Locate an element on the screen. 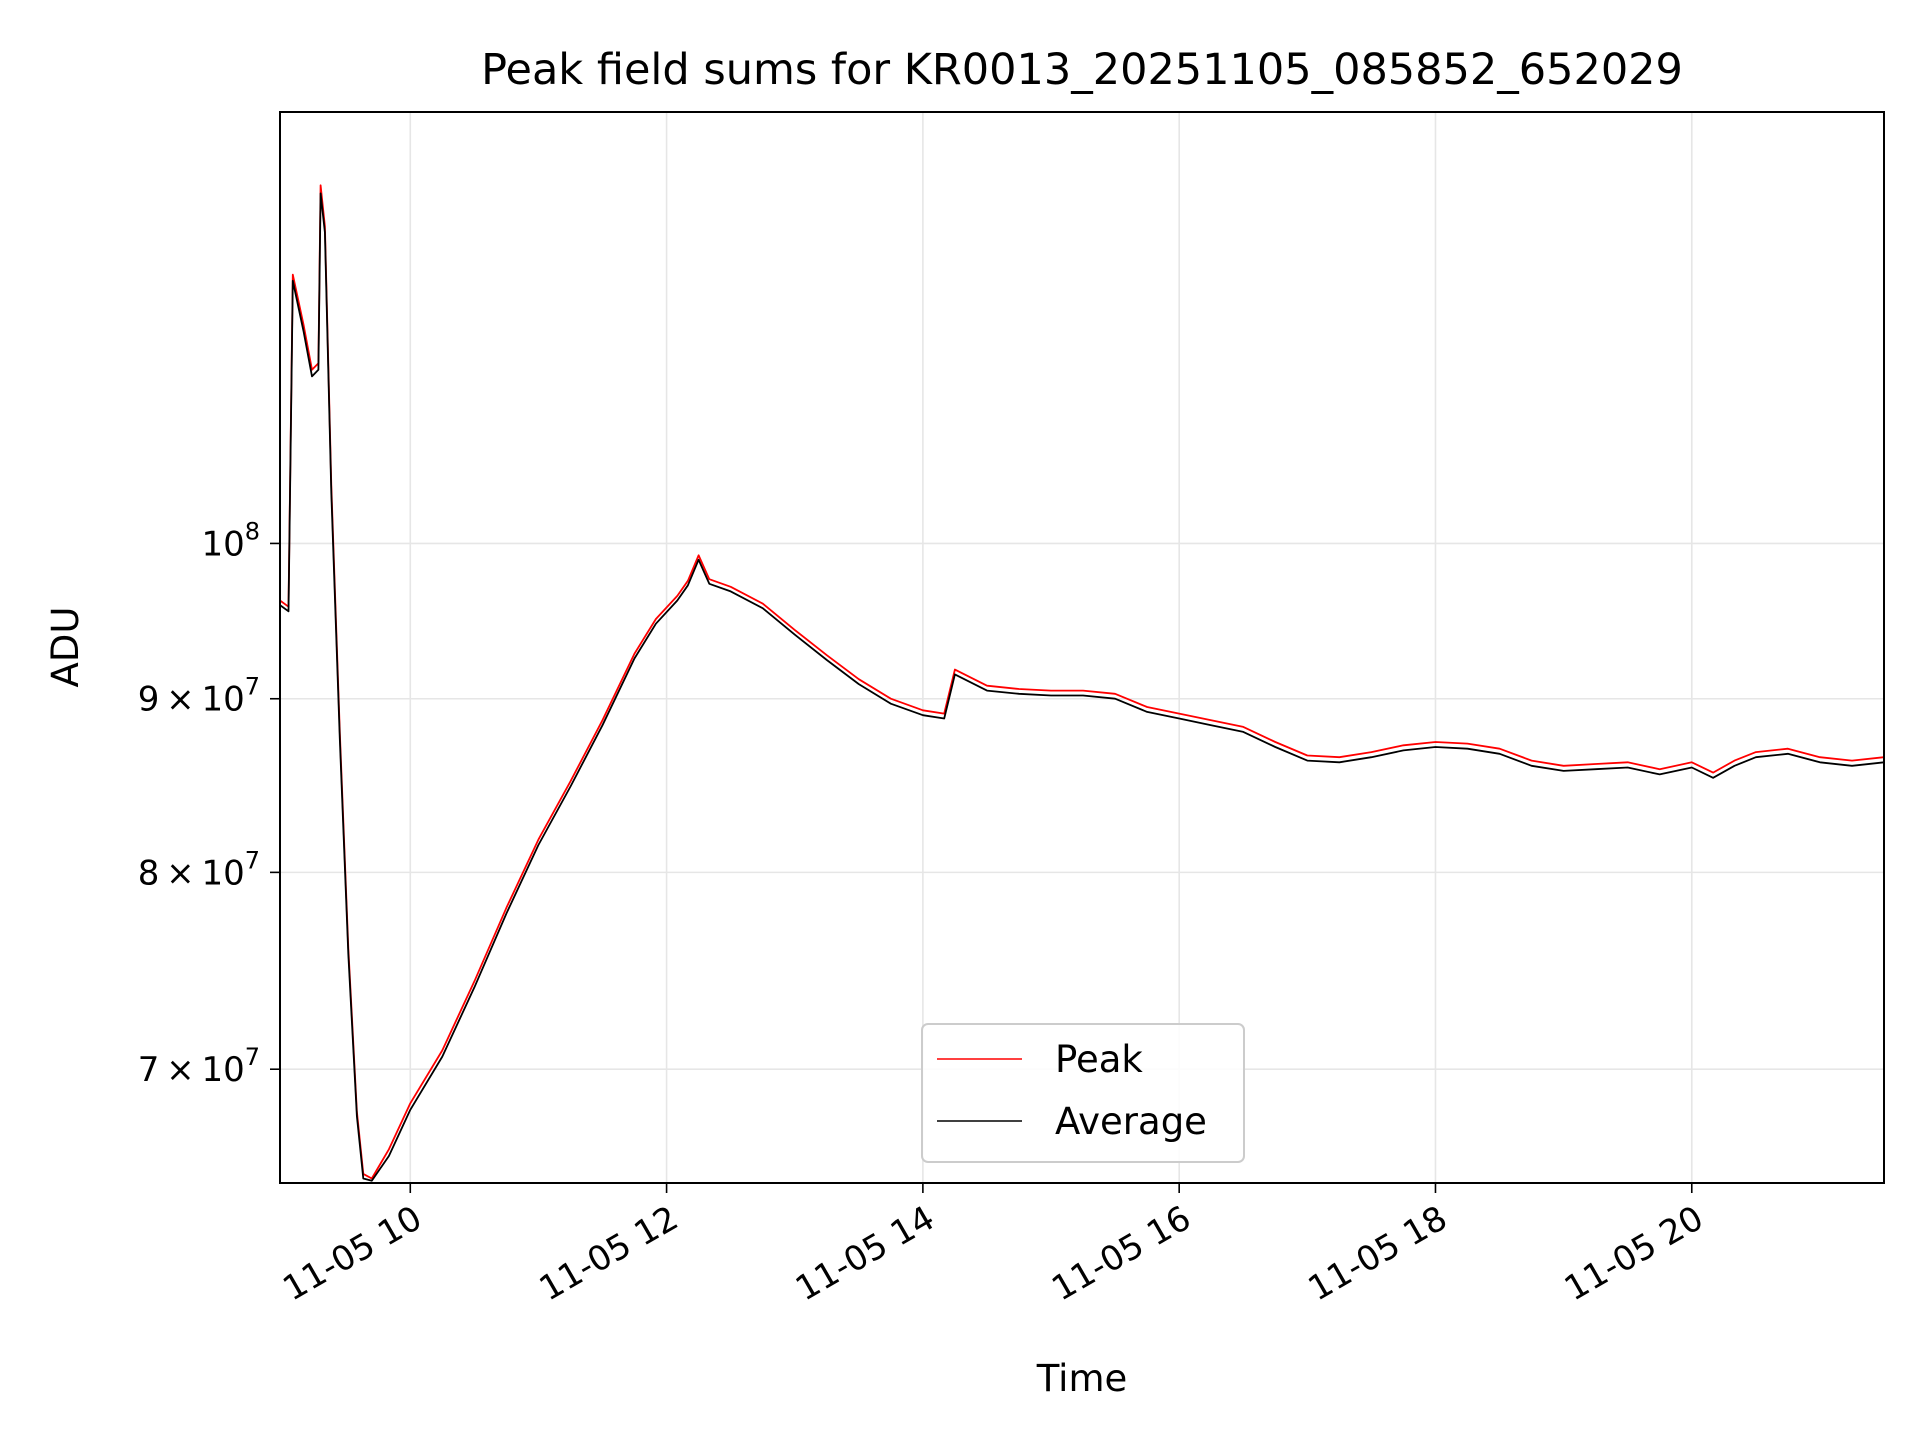  y-tick-label: 8 × 10⁷ is located at coordinates (199, 869).